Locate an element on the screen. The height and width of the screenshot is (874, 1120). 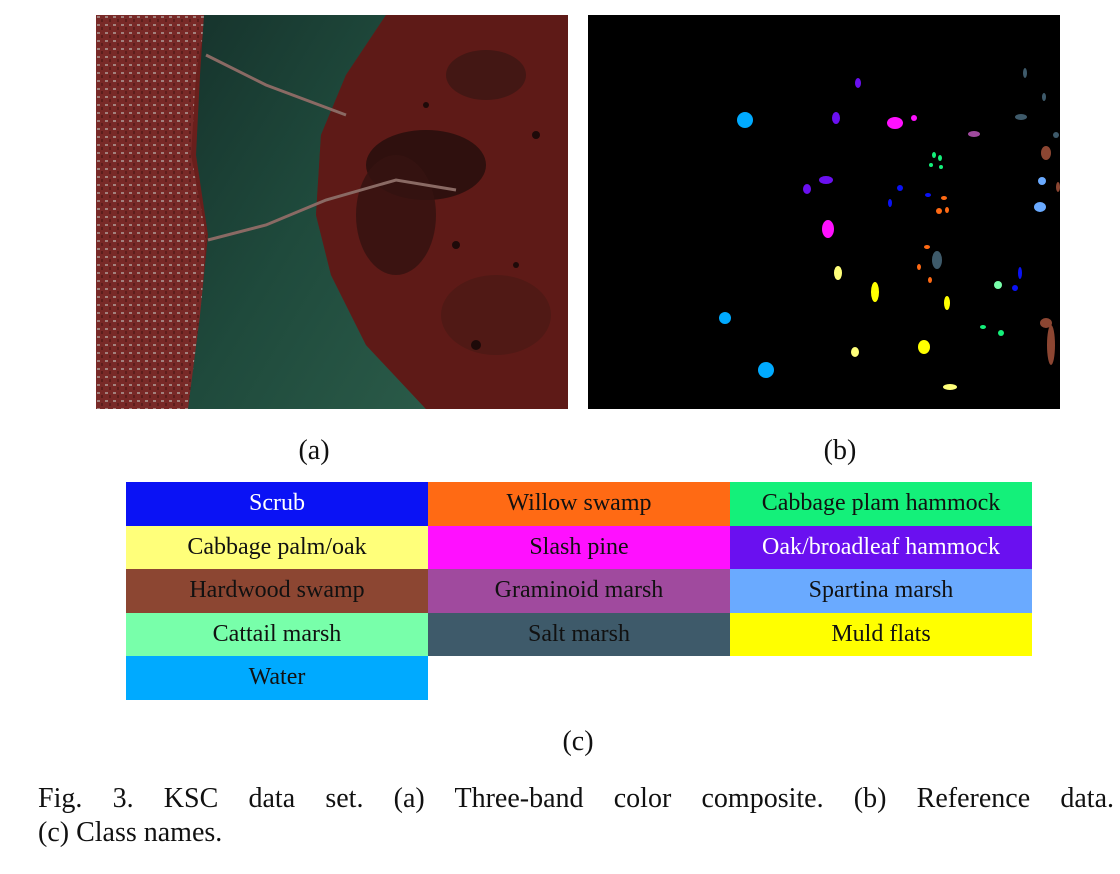
legend-item: Slash pine is located at coordinates (579, 547).